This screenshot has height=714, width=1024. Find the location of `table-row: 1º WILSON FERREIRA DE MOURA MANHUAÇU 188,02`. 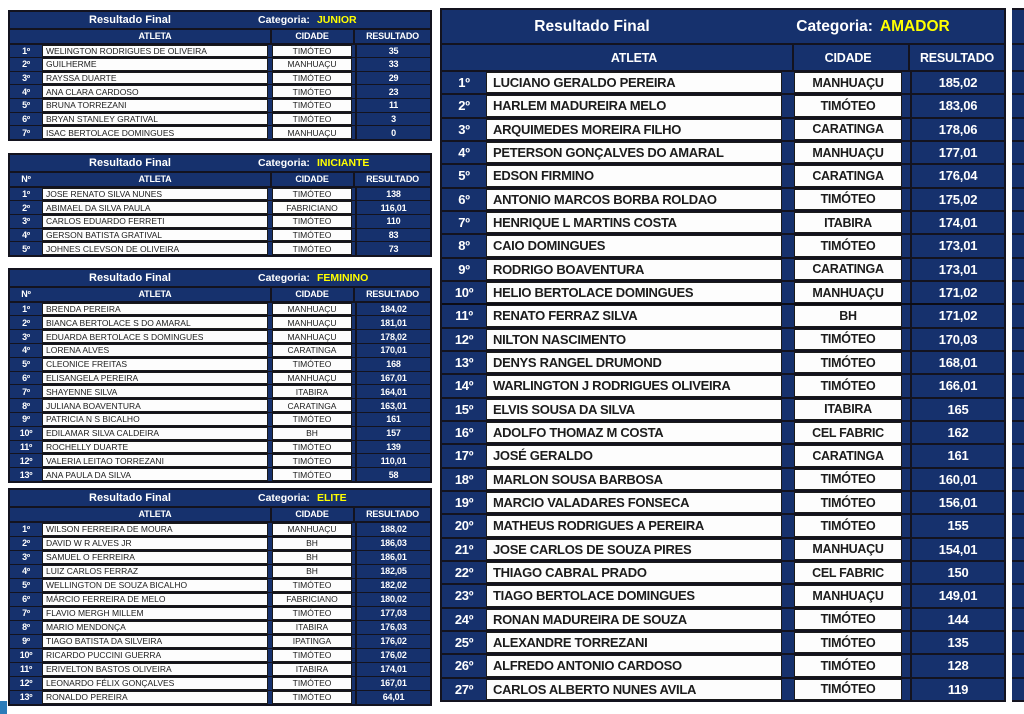

table-row: 1º WILSON FERREIRA DE MOURA MANHUAÇU 188,02 is located at coordinates (220, 529).